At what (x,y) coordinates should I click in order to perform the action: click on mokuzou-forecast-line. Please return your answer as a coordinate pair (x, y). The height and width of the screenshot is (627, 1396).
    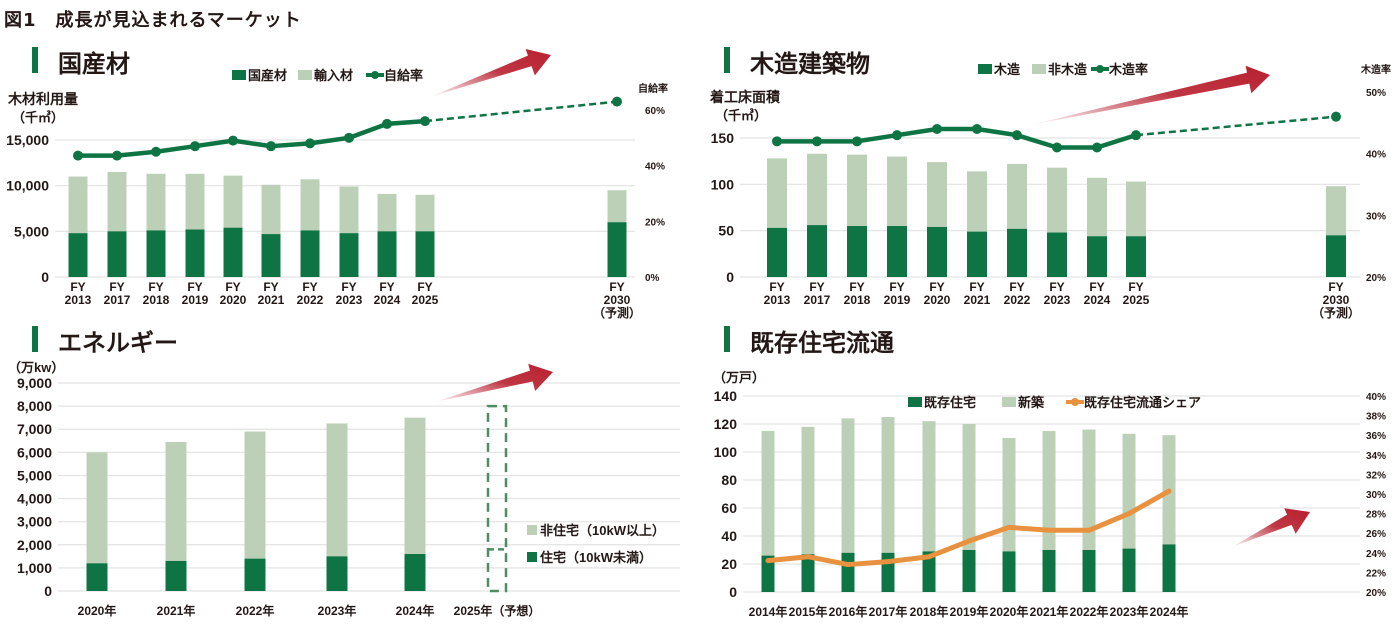
    Looking at the image, I should click on (1236, 126).